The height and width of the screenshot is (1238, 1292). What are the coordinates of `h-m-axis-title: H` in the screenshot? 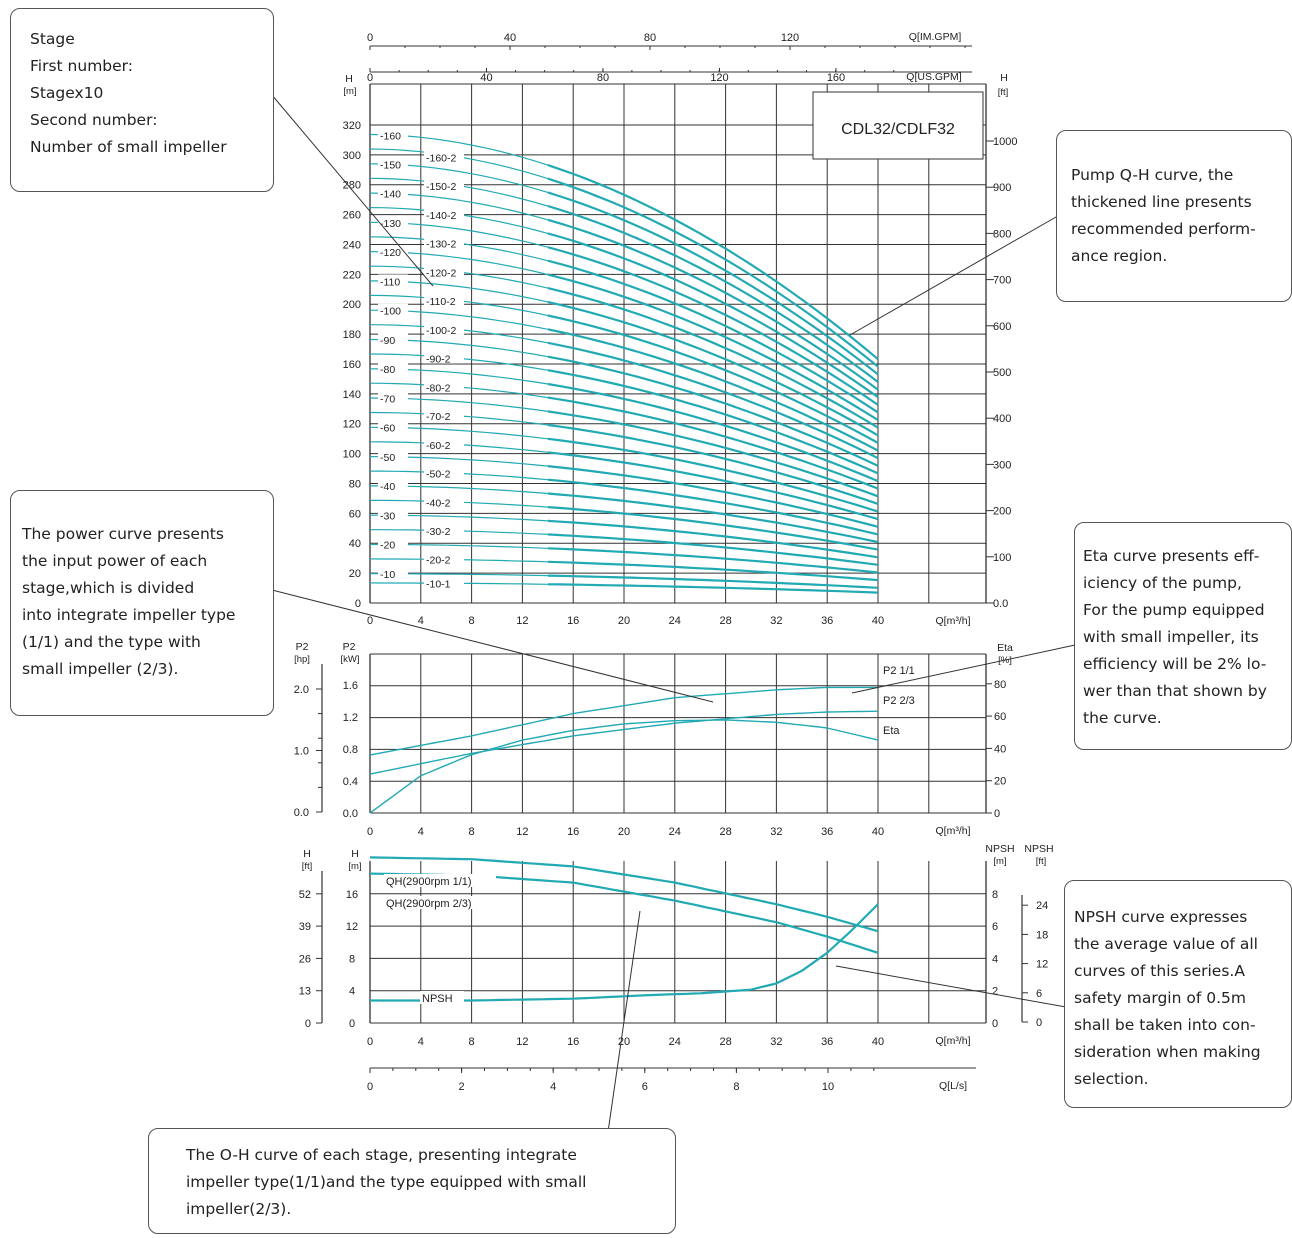 It's located at (355, 854).